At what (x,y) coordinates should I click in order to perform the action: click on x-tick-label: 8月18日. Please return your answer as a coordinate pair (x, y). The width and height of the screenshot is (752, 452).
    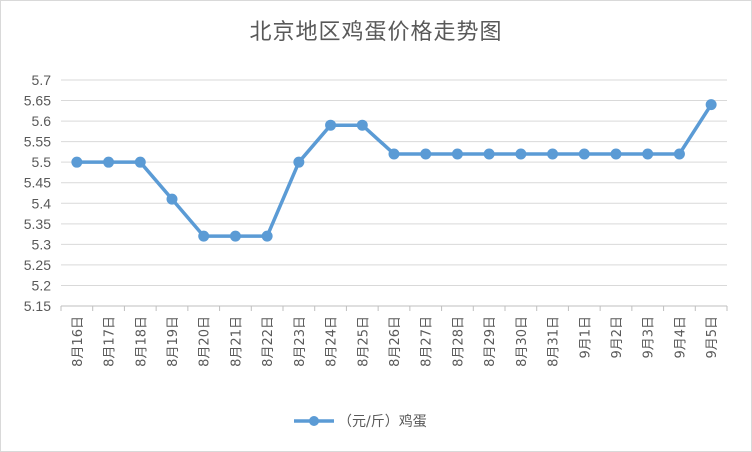
    Looking at the image, I should click on (141, 341).